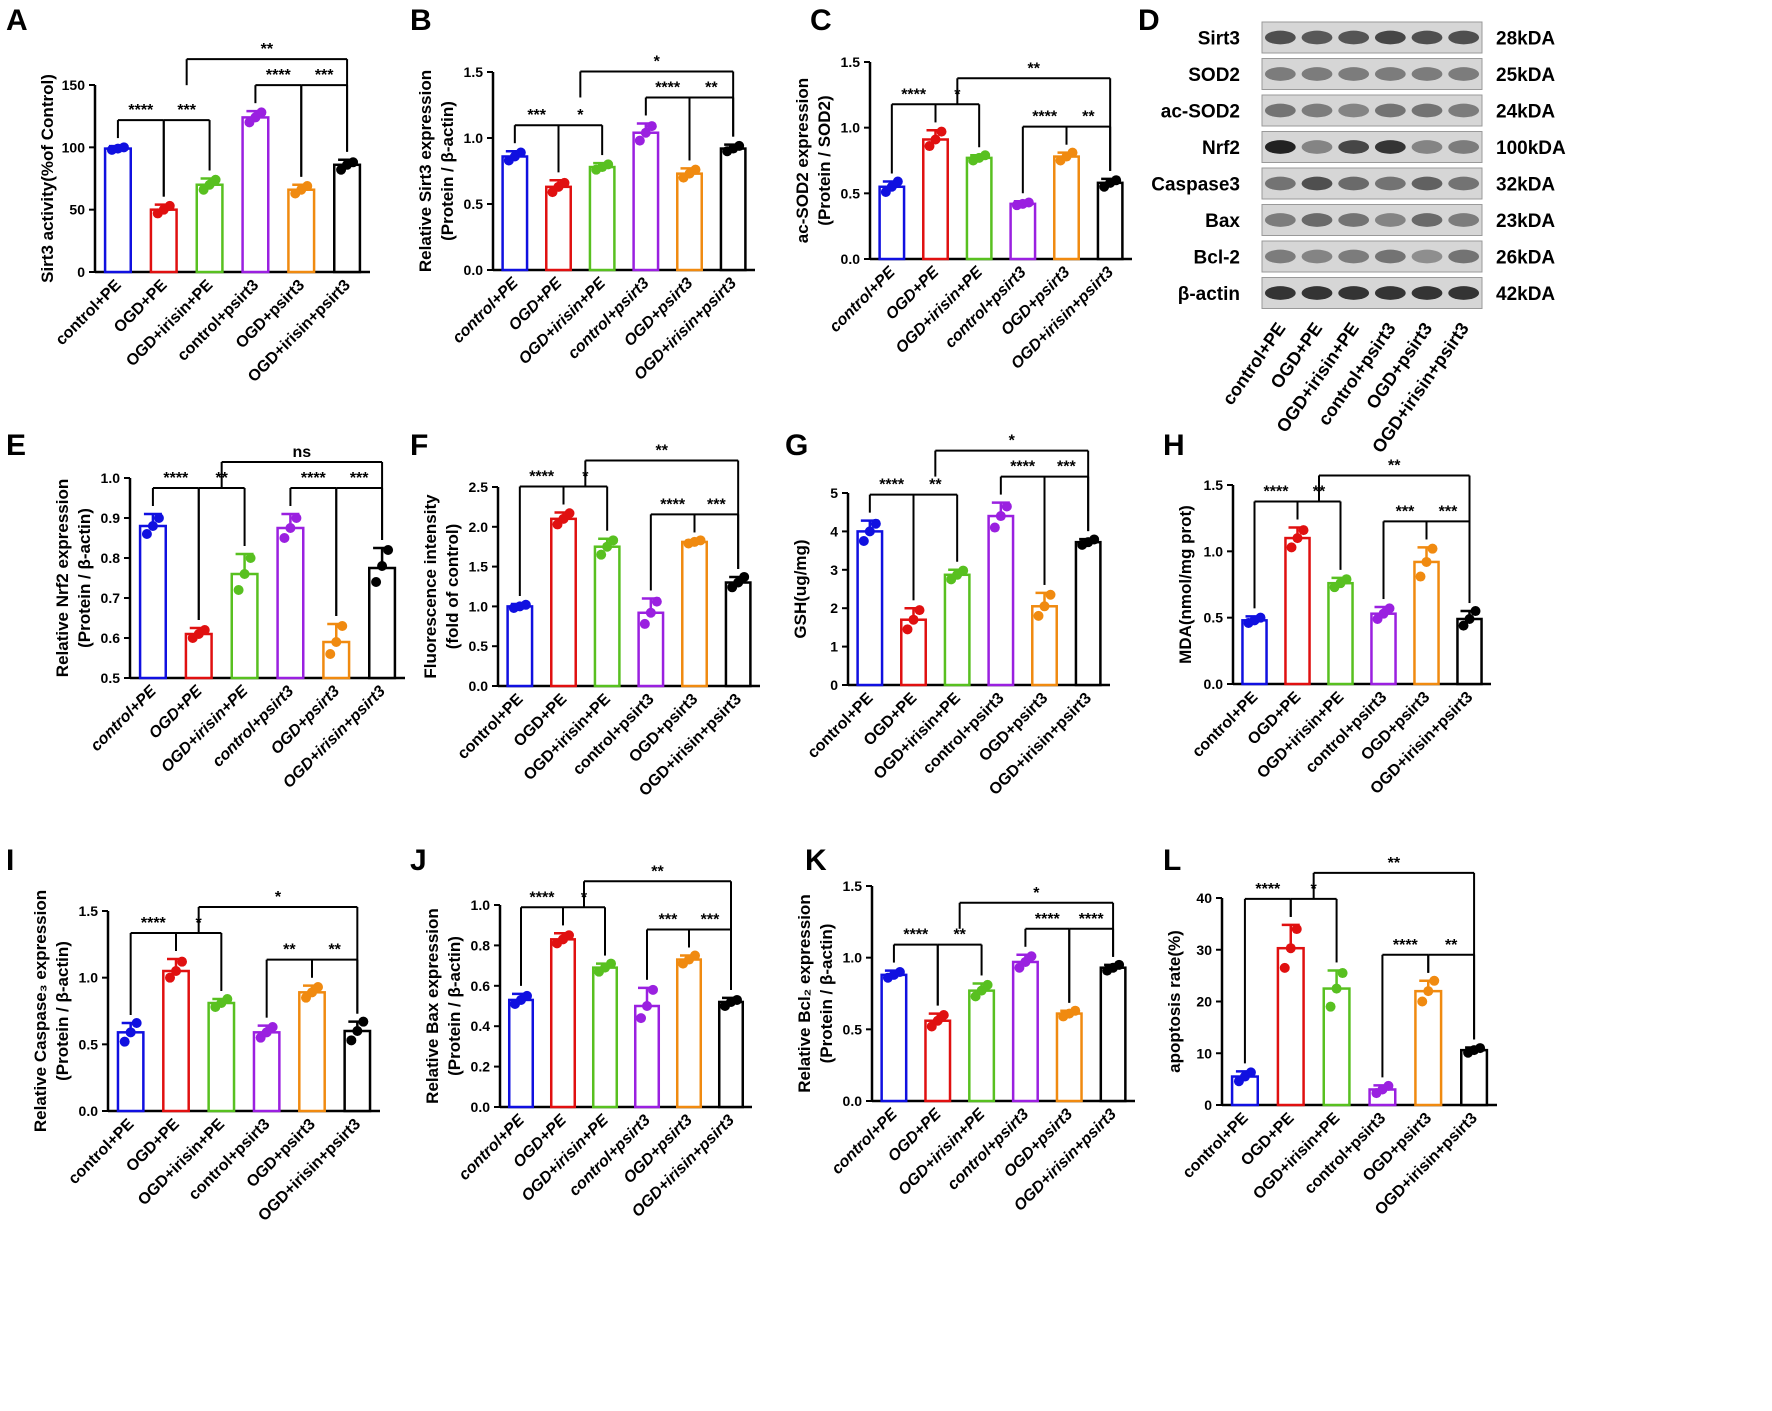  What do you see at coordinates (1372, 110) in the screenshot?
I see `blot-strip` at bounding box center [1372, 110].